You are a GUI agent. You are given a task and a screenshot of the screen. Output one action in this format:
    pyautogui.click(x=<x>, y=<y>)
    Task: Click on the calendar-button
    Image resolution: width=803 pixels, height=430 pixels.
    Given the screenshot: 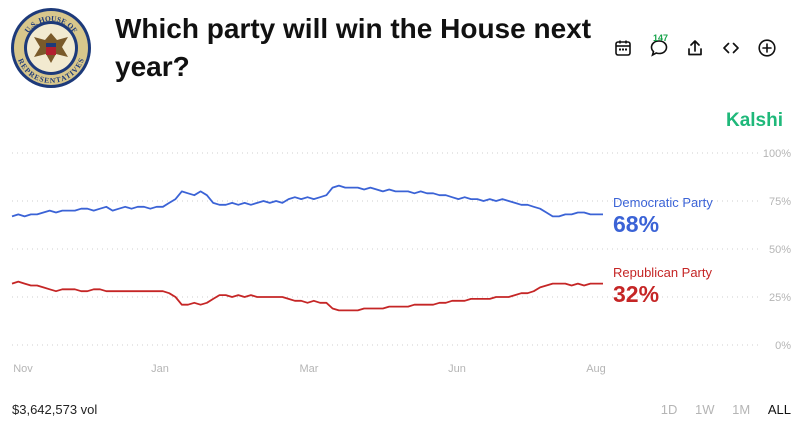 What is the action you would take?
    pyautogui.click(x=623, y=48)
    